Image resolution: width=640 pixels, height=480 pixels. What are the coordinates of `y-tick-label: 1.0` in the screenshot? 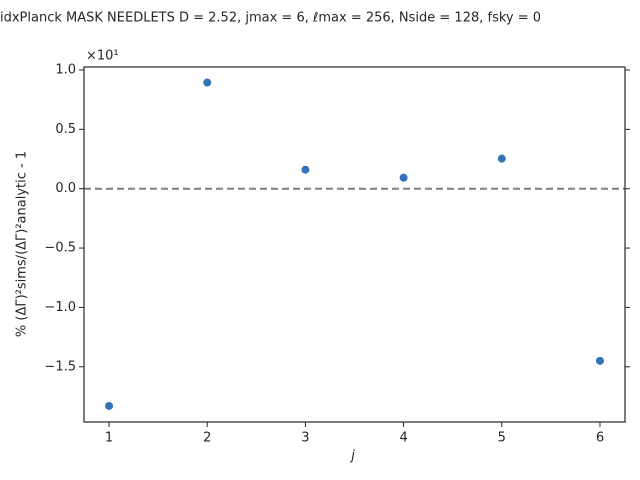 It's located at (65, 69).